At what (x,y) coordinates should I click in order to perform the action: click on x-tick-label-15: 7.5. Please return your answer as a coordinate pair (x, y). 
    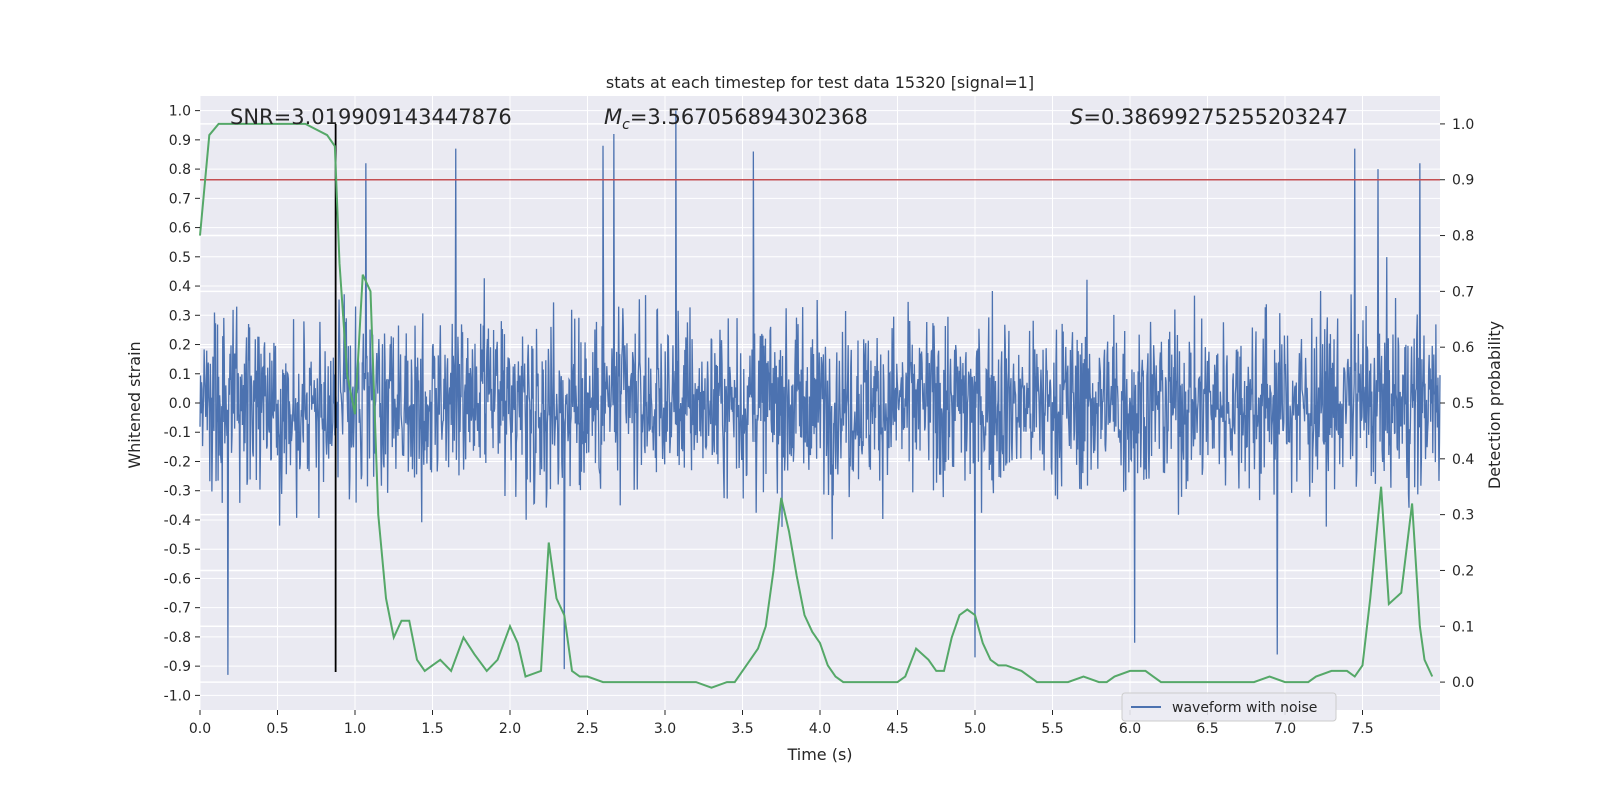
    Looking at the image, I should click on (1362, 729).